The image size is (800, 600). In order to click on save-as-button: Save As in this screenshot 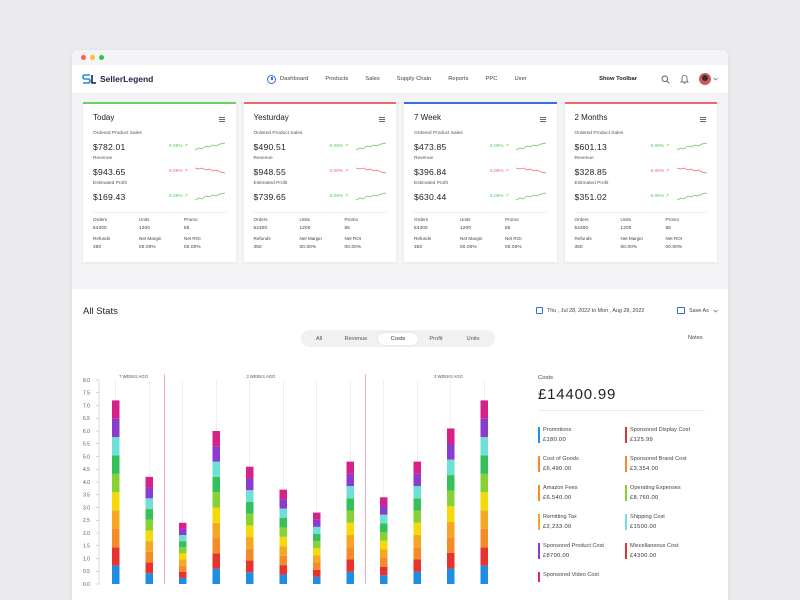, I will do `click(697, 310)`.